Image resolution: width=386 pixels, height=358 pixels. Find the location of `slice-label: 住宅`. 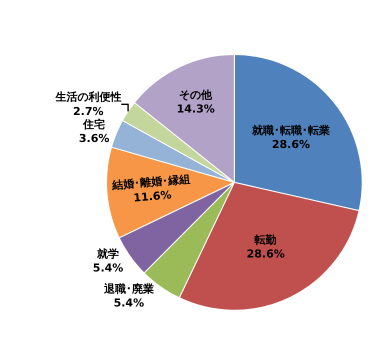

slice-label: 住宅 is located at coordinates (94, 124).